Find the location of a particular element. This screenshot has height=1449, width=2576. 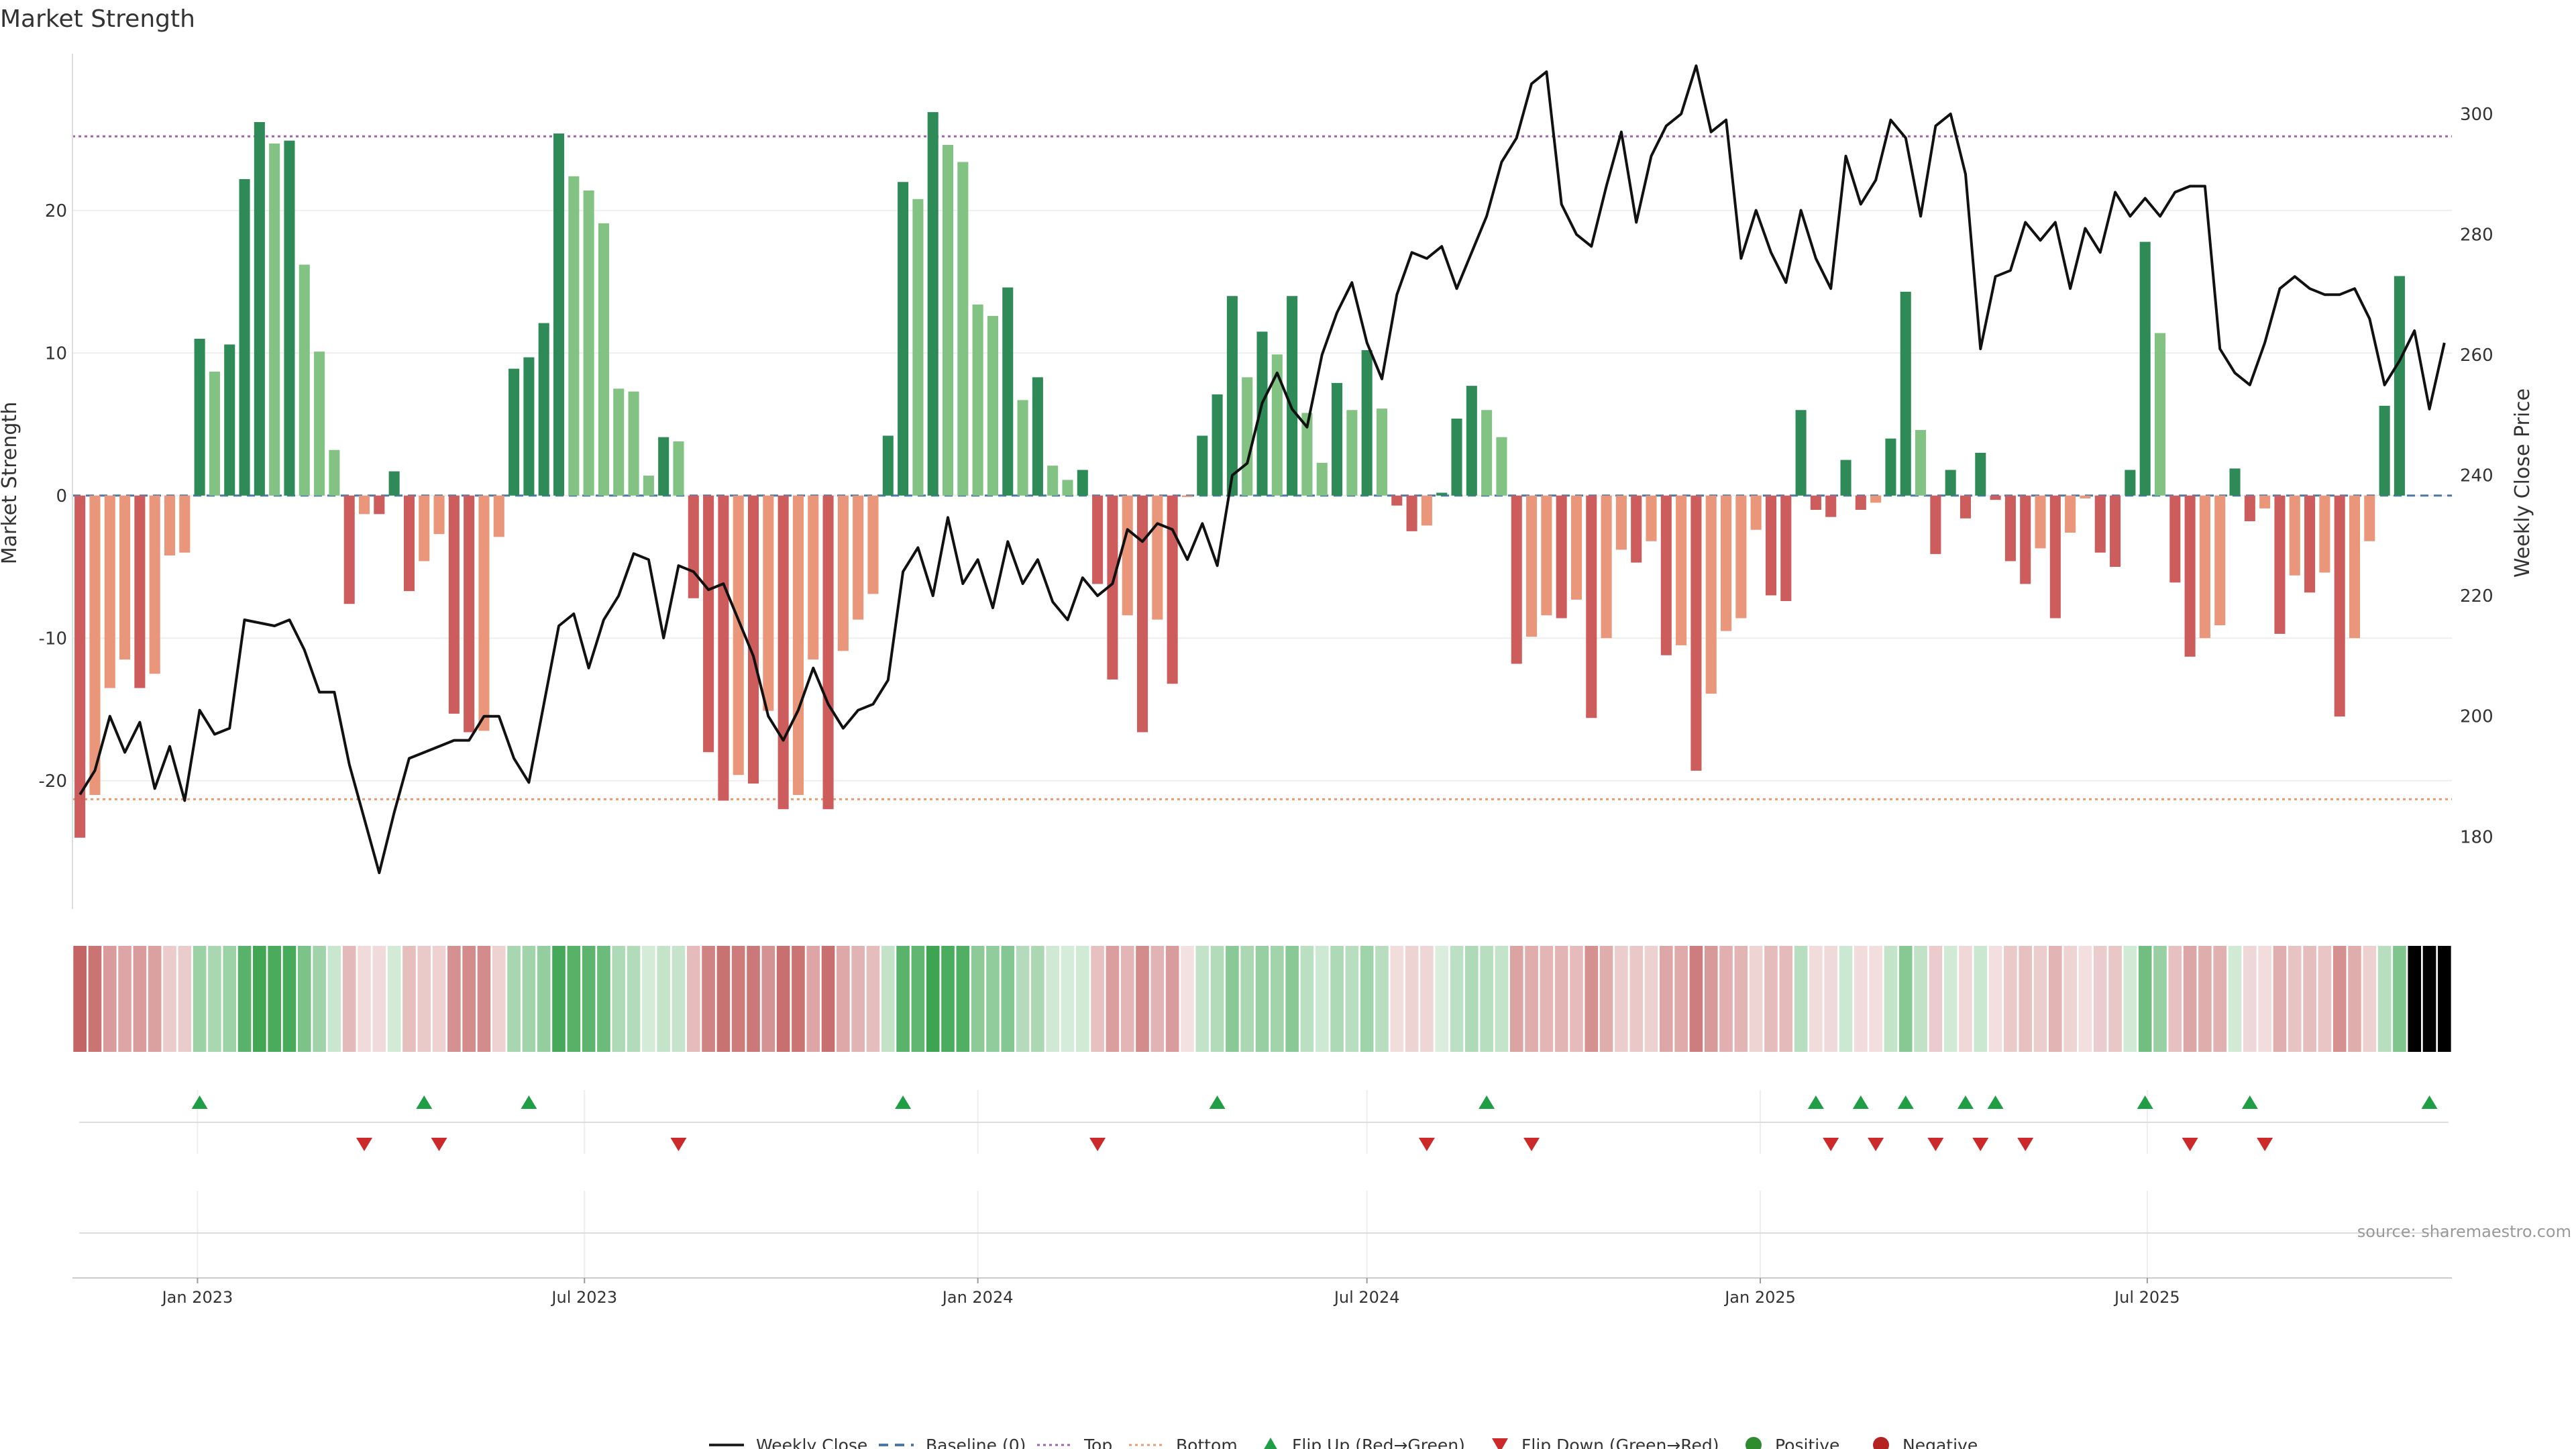

legend-item: Baseline (0) is located at coordinates (952, 1442).